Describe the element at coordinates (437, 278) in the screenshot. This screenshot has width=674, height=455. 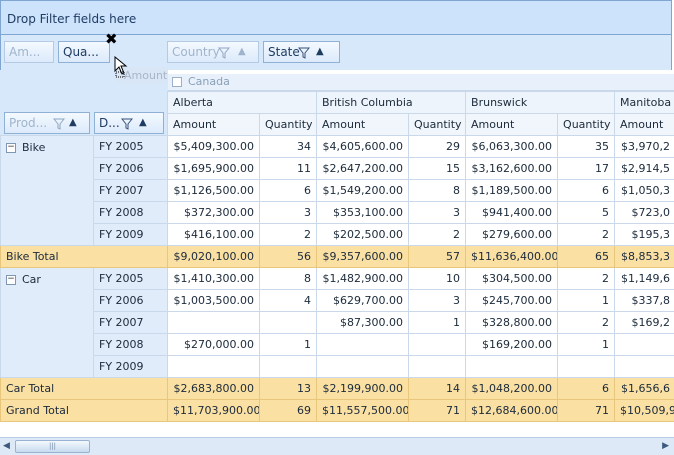
I see `quantity-cell: 10` at that location.